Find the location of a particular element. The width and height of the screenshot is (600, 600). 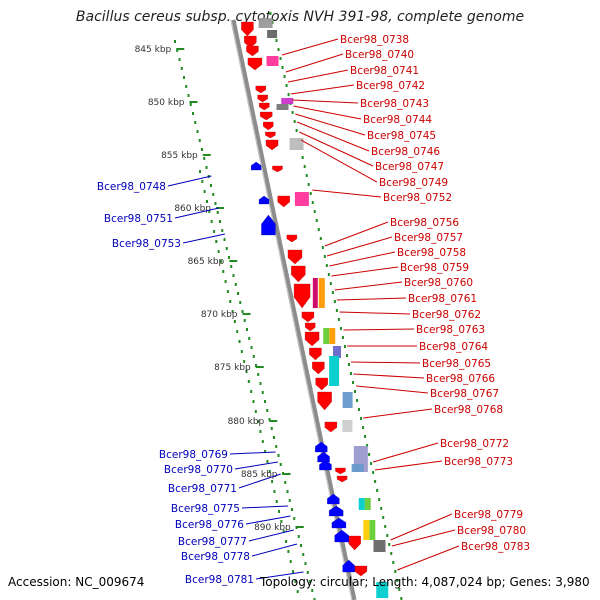

gene-label-bcer98_0767: Bcer98_0767 is located at coordinates (464, 394).